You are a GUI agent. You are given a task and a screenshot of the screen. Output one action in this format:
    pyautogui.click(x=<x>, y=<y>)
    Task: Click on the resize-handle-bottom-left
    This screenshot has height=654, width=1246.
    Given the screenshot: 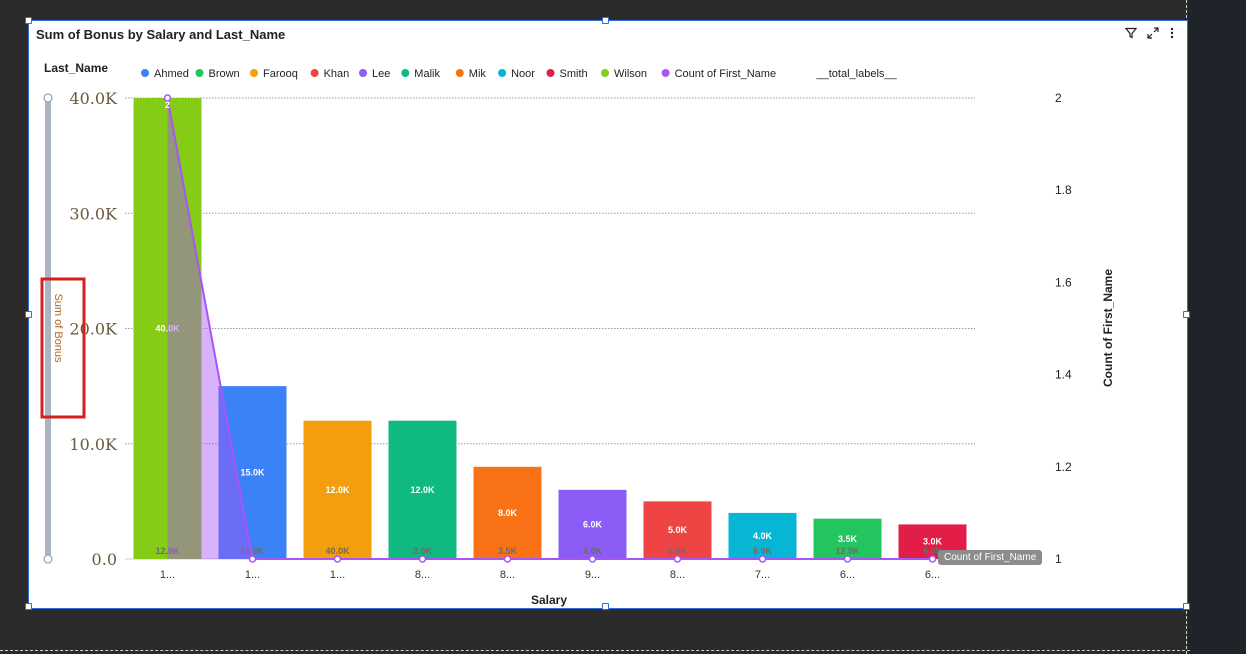 What is the action you would take?
    pyautogui.click(x=28, y=606)
    